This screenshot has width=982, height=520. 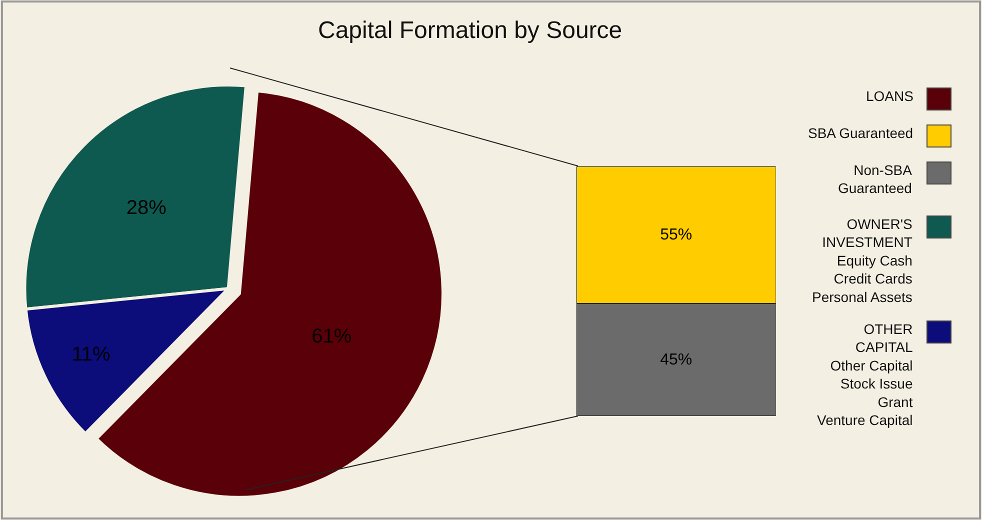 What do you see at coordinates (676, 235) in the screenshot?
I see `data-label: 55%` at bounding box center [676, 235].